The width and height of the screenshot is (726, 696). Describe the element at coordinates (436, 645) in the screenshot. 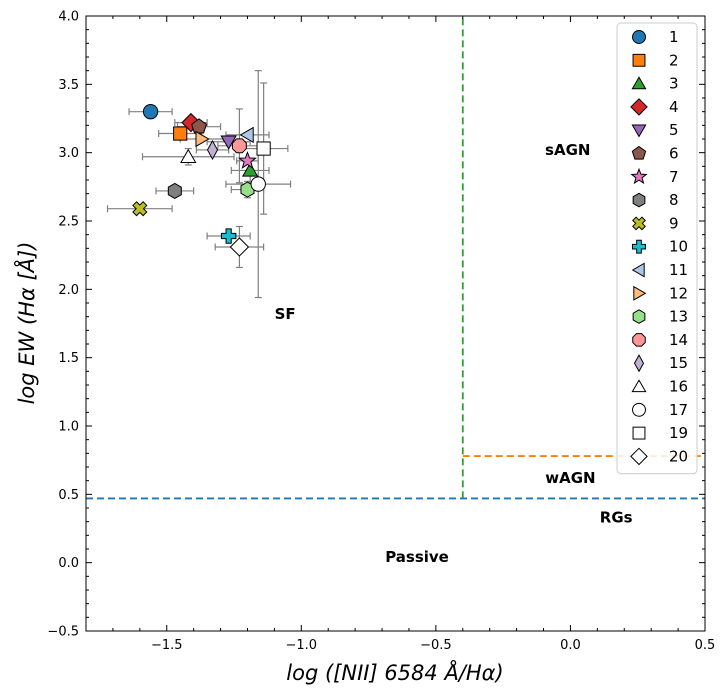

I see `x-tick-label: −0.5` at that location.